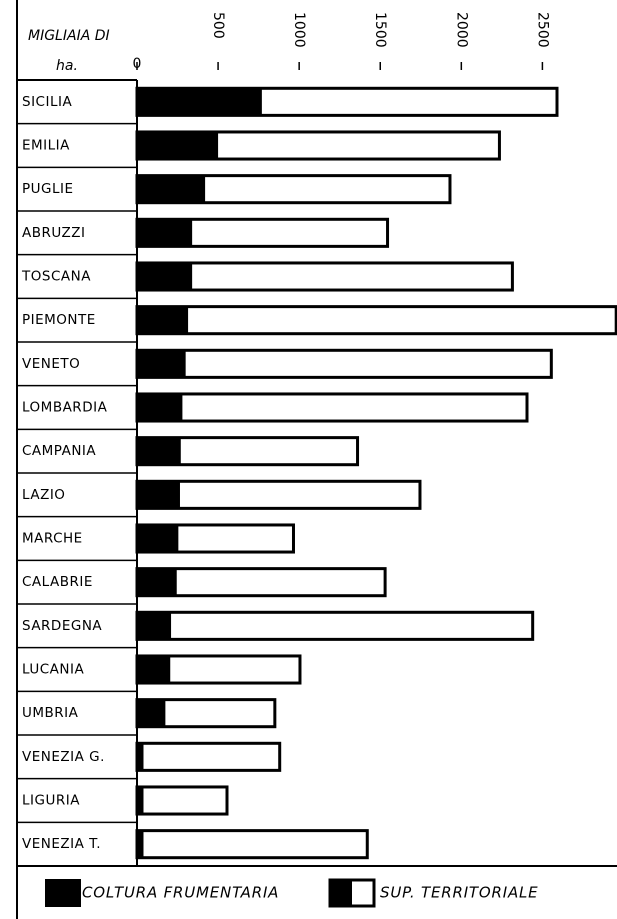 The width and height of the screenshot is (617, 919). I want to click on legend-label: SUP. TERRITORIALE, so click(459, 893).